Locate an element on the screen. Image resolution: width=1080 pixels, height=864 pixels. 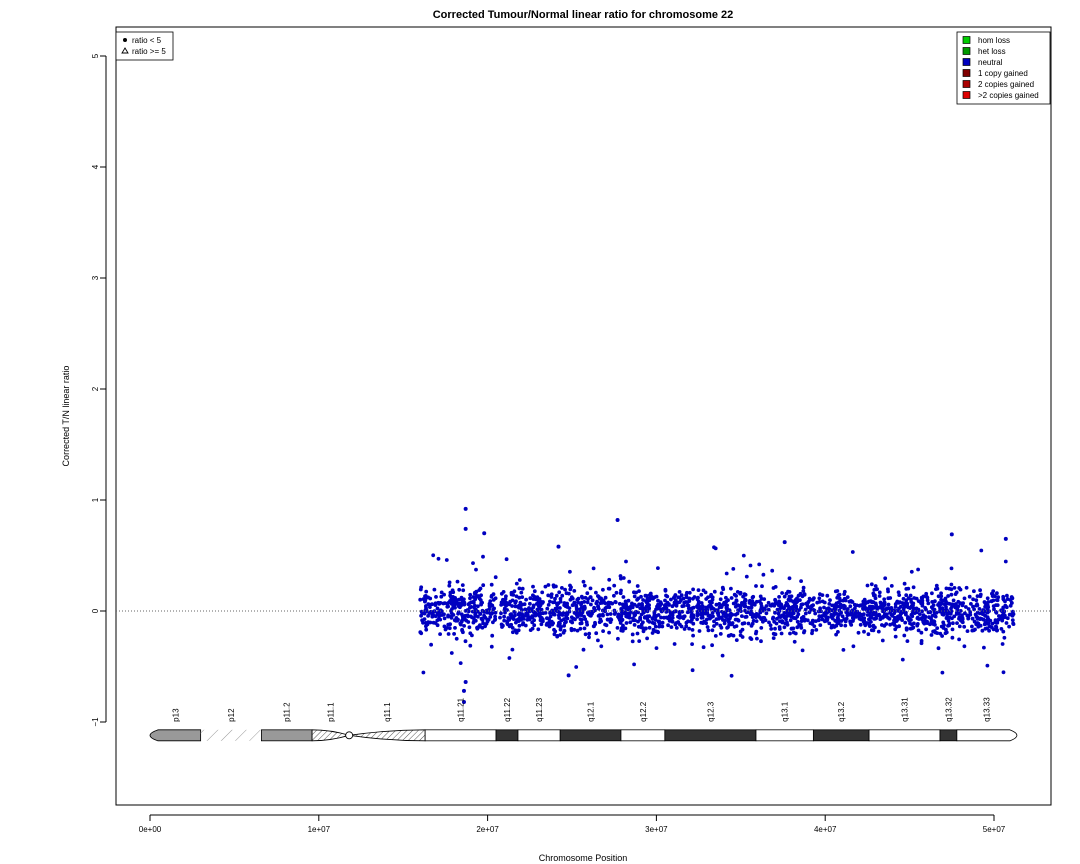
ideogram-band-label: q12.3 is located at coordinates (710, 711).